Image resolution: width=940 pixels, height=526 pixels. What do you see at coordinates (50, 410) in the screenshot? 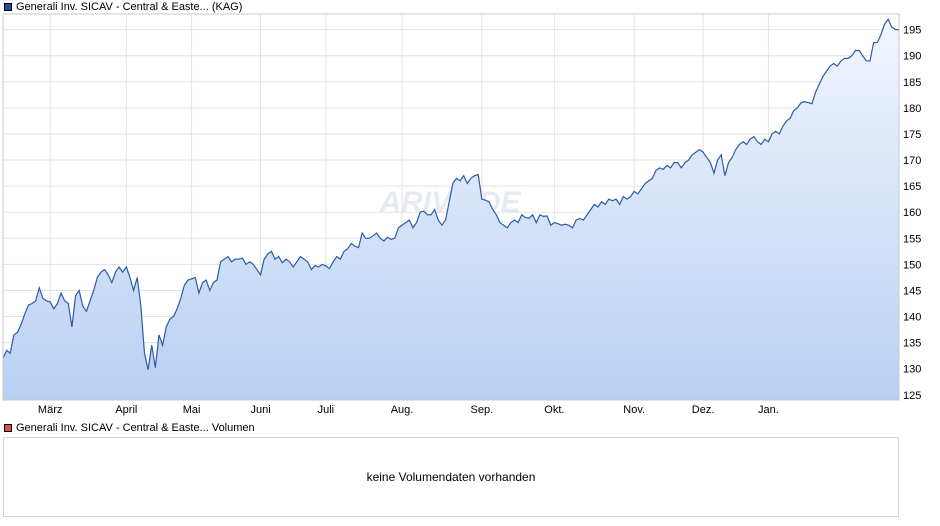
I see `x-tick-label: März` at bounding box center [50, 410].